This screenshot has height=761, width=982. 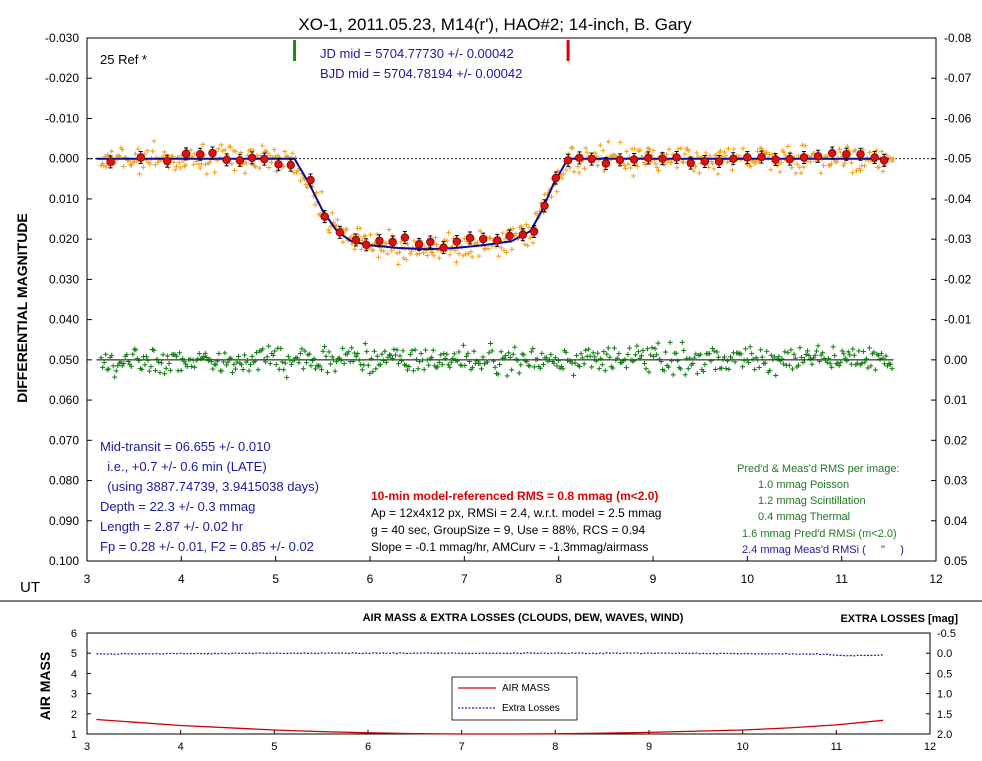 What do you see at coordinates (490, 654) in the screenshot?
I see `extra-losses-line` at bounding box center [490, 654].